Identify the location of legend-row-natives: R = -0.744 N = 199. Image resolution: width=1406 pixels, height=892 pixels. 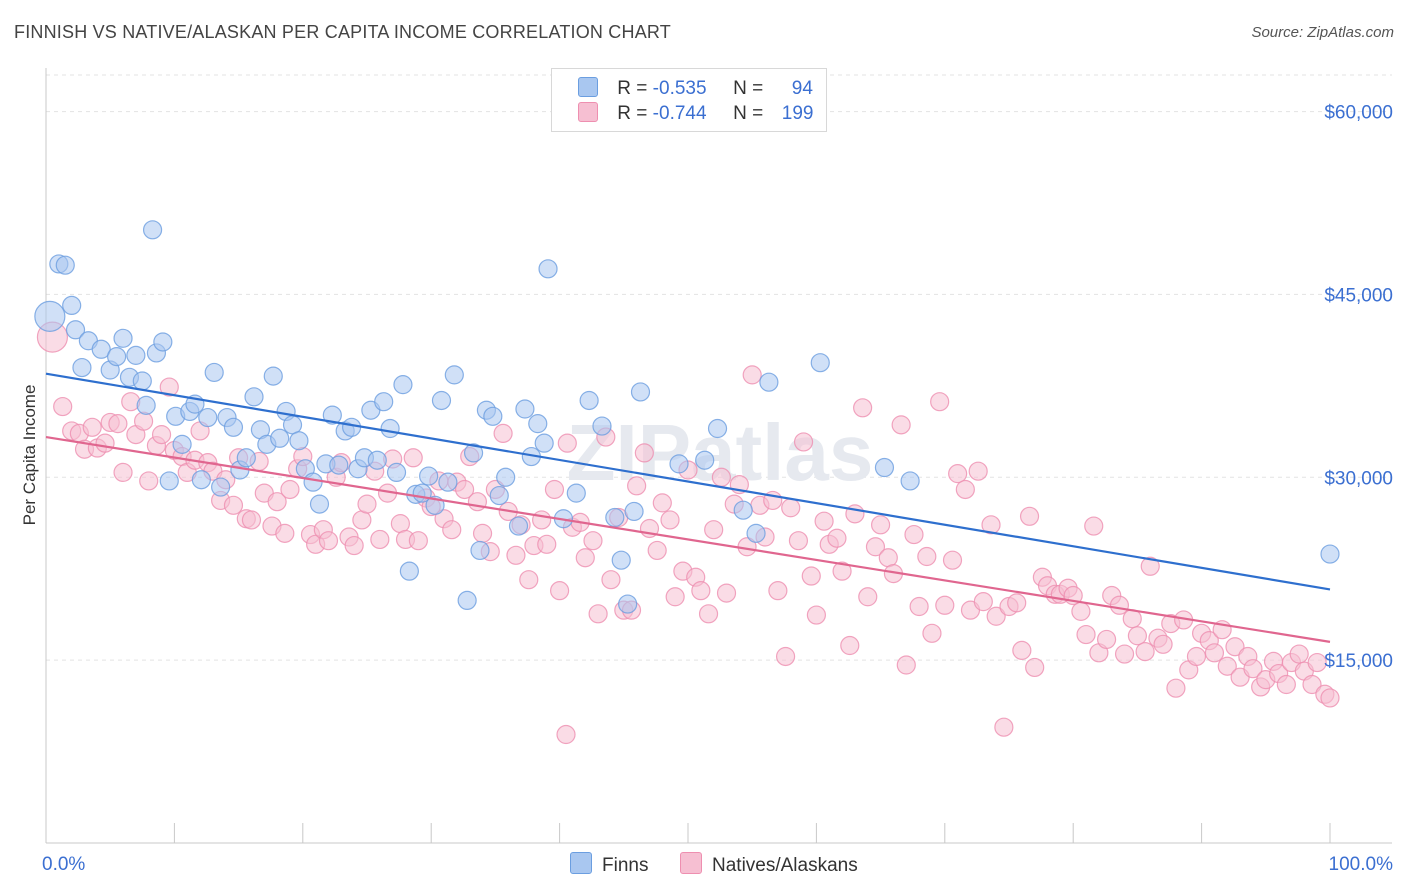
(695, 114).